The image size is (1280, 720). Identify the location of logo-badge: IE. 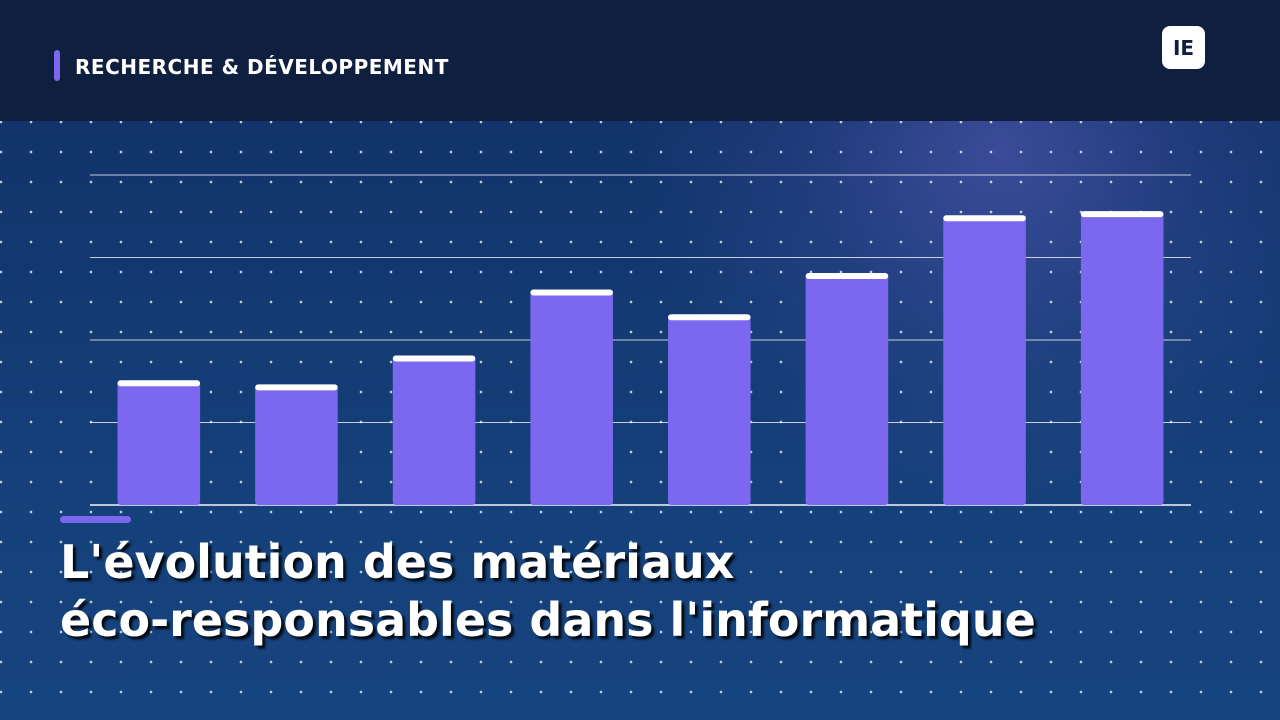
(1183, 47).